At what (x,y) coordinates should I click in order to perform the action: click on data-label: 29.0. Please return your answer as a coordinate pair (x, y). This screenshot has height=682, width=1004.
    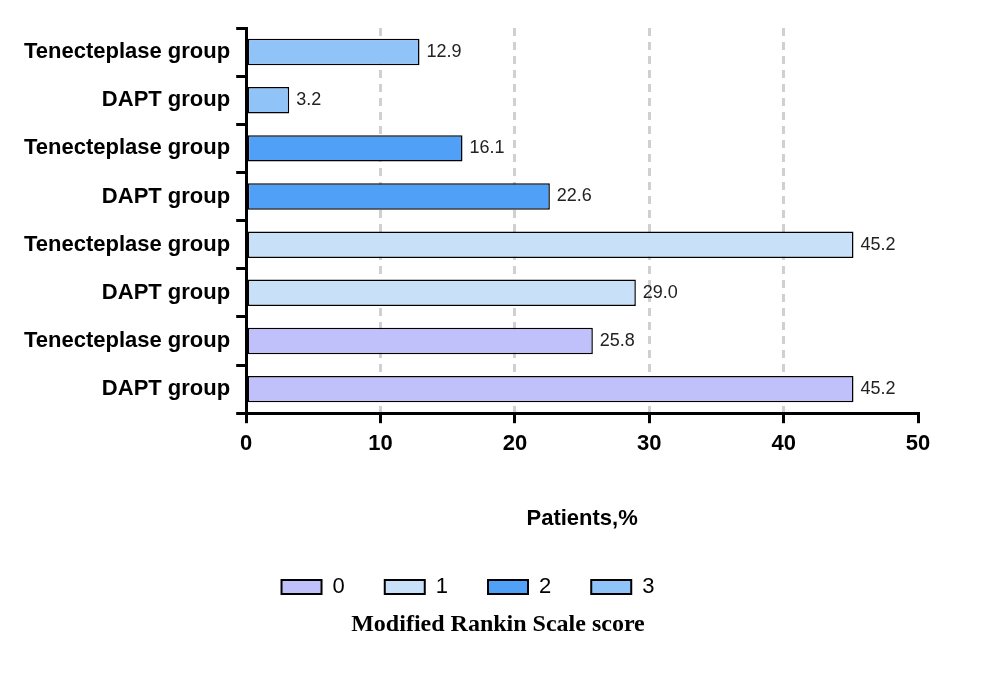
    Looking at the image, I should click on (660, 291).